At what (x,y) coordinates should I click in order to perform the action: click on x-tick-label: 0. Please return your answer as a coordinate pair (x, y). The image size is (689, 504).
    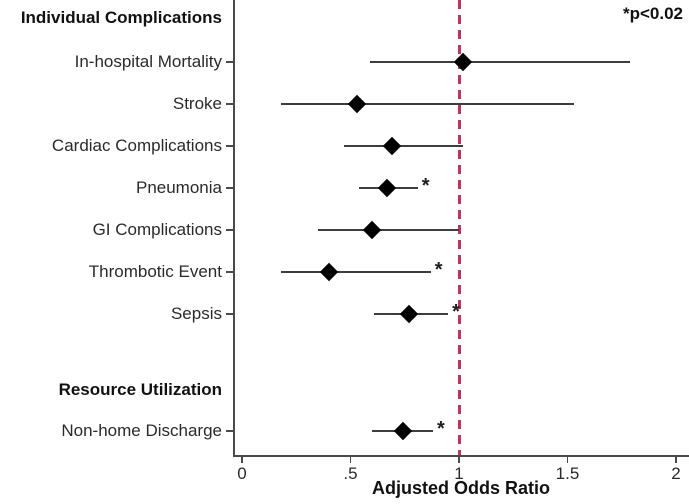
    Looking at the image, I should click on (242, 473).